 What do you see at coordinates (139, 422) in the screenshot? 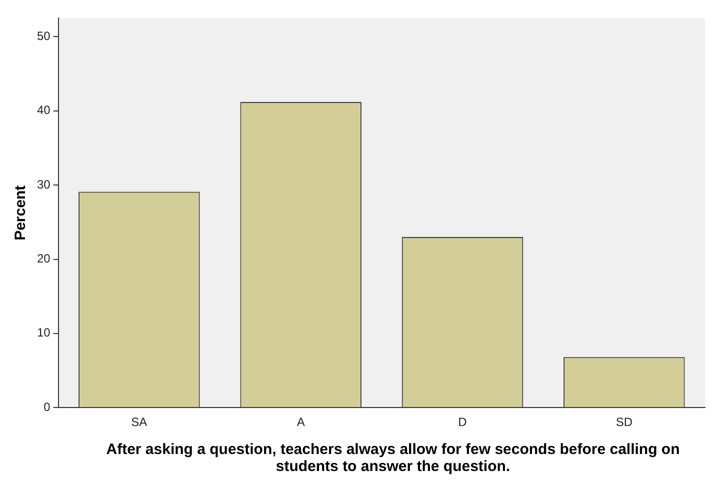
I see `x-tick-label: SA` at bounding box center [139, 422].